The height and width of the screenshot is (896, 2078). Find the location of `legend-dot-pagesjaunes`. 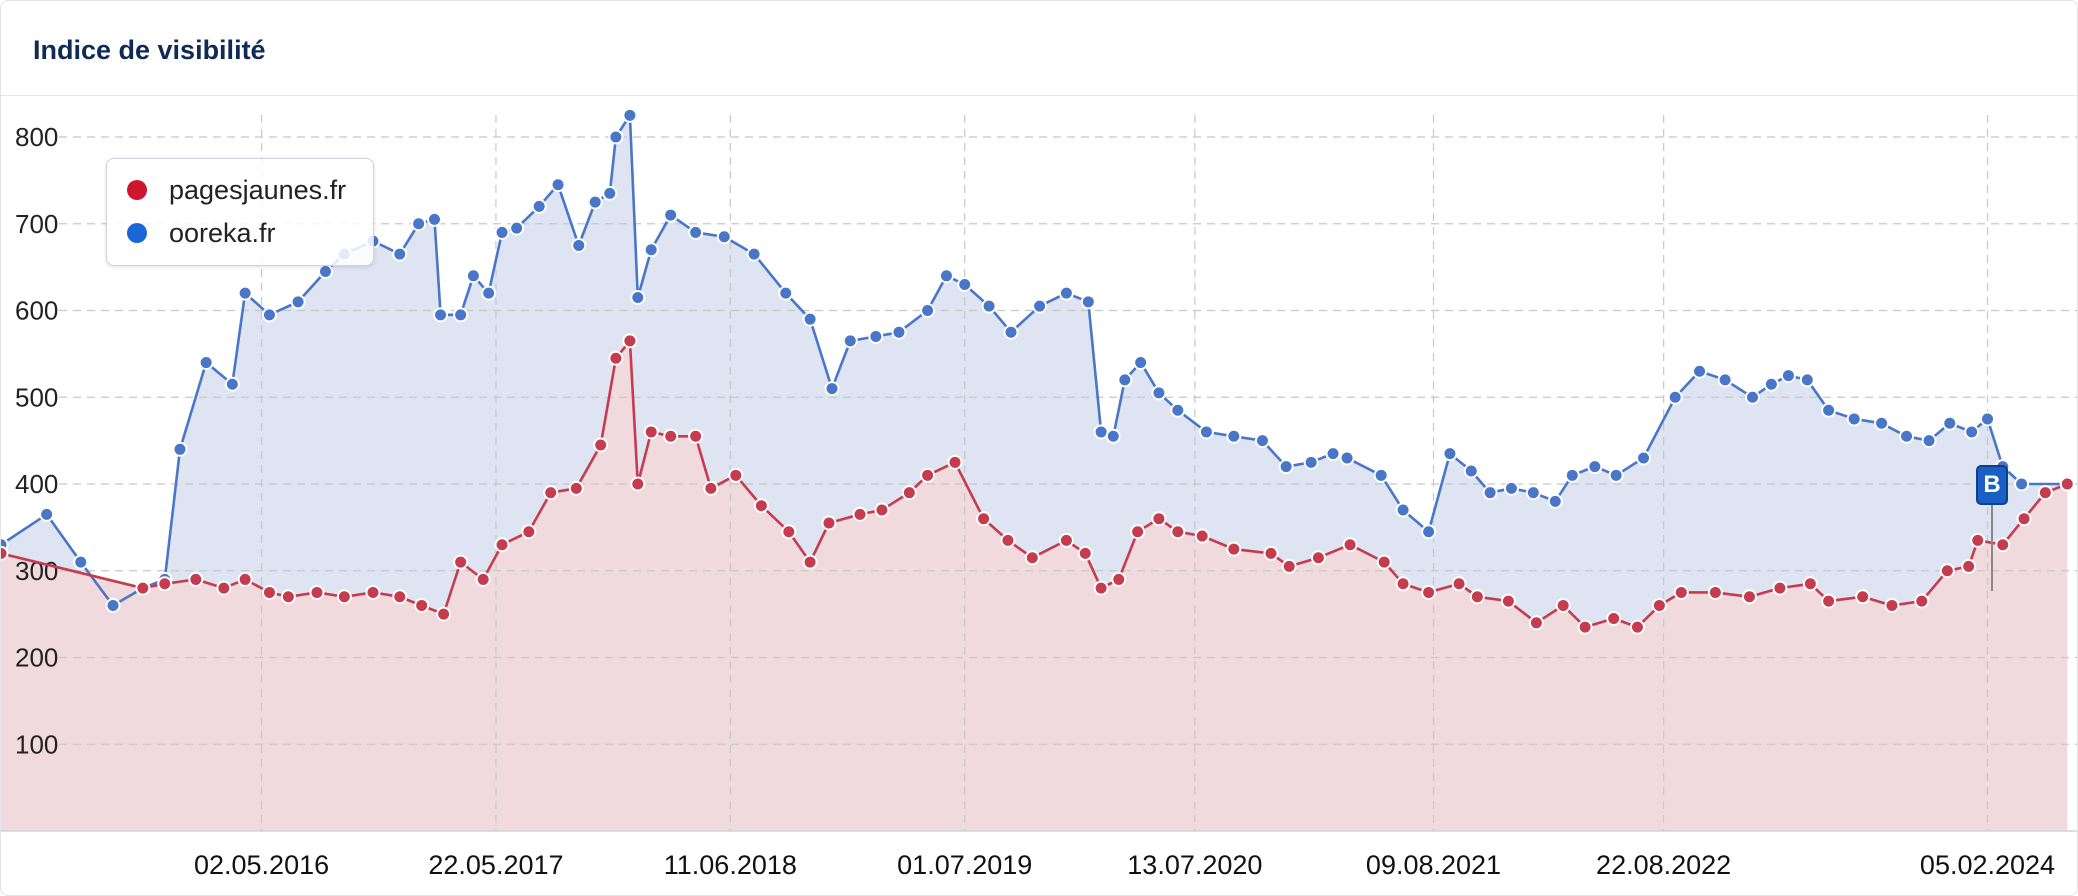

legend-dot-pagesjaunes is located at coordinates (137, 190).